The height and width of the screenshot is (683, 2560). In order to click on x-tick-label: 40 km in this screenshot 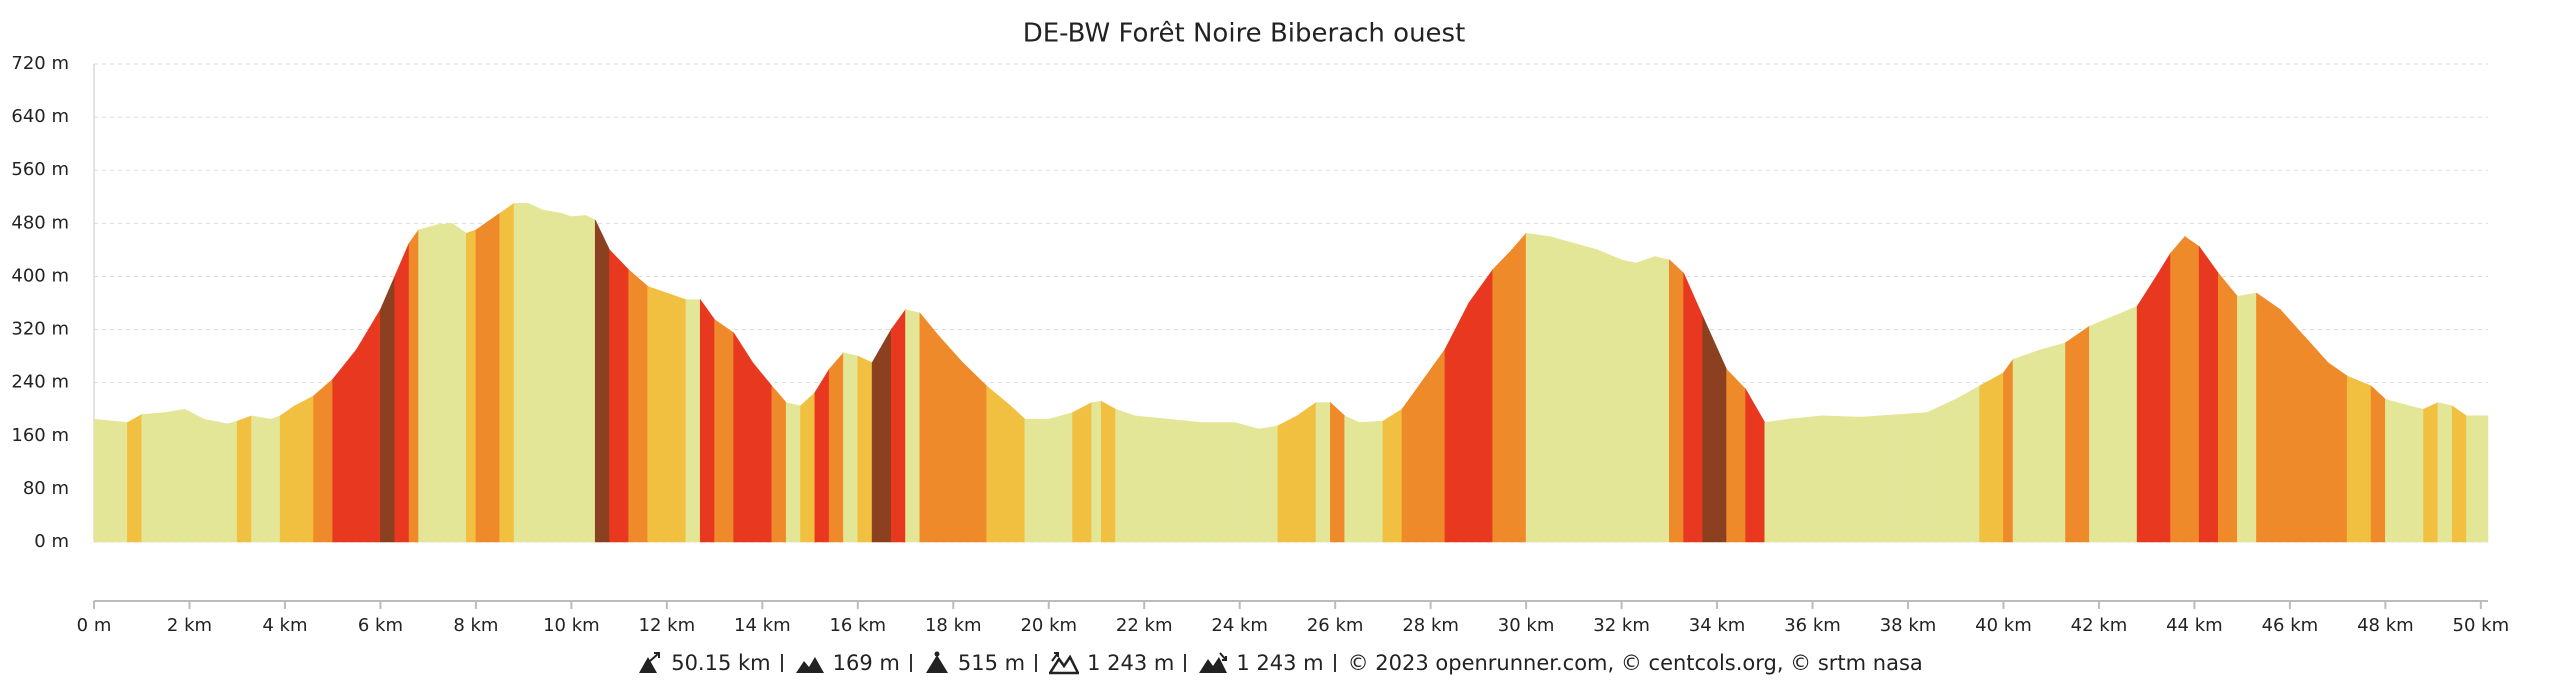, I will do `click(2003, 625)`.